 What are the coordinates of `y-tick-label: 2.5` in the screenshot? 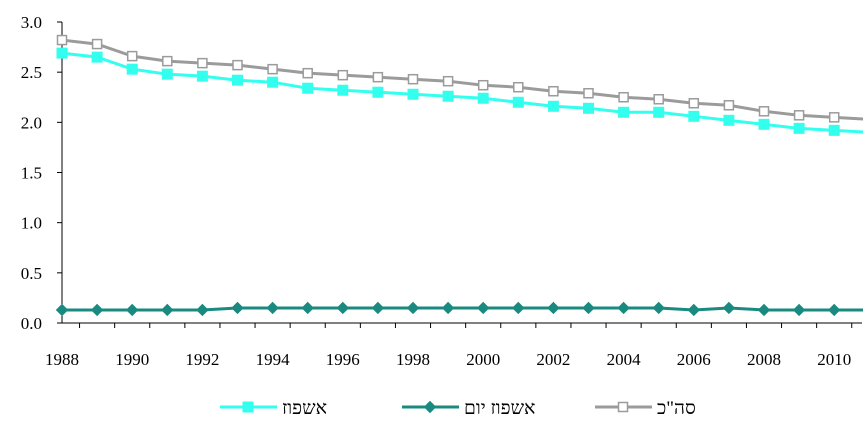 It's located at (31, 72).